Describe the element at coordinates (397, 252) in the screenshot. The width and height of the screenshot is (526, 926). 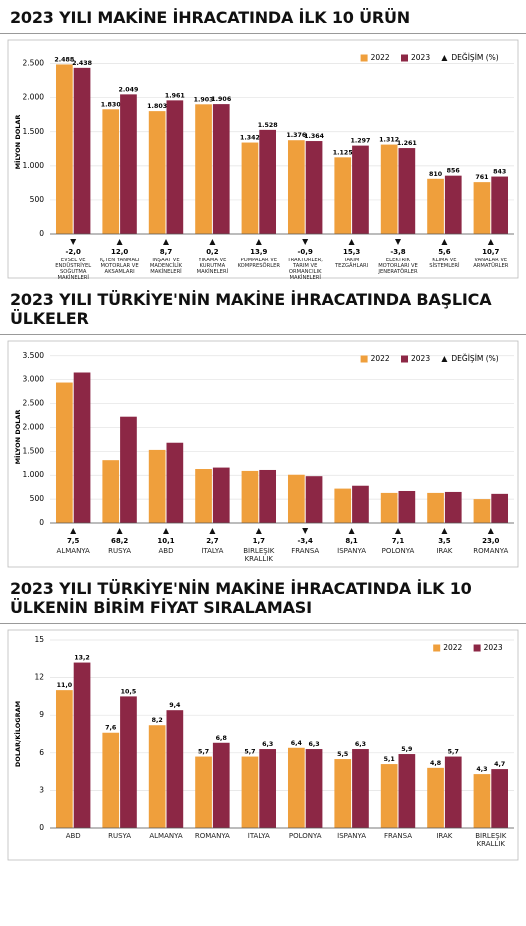
I see `change-label: -3,8` at that location.